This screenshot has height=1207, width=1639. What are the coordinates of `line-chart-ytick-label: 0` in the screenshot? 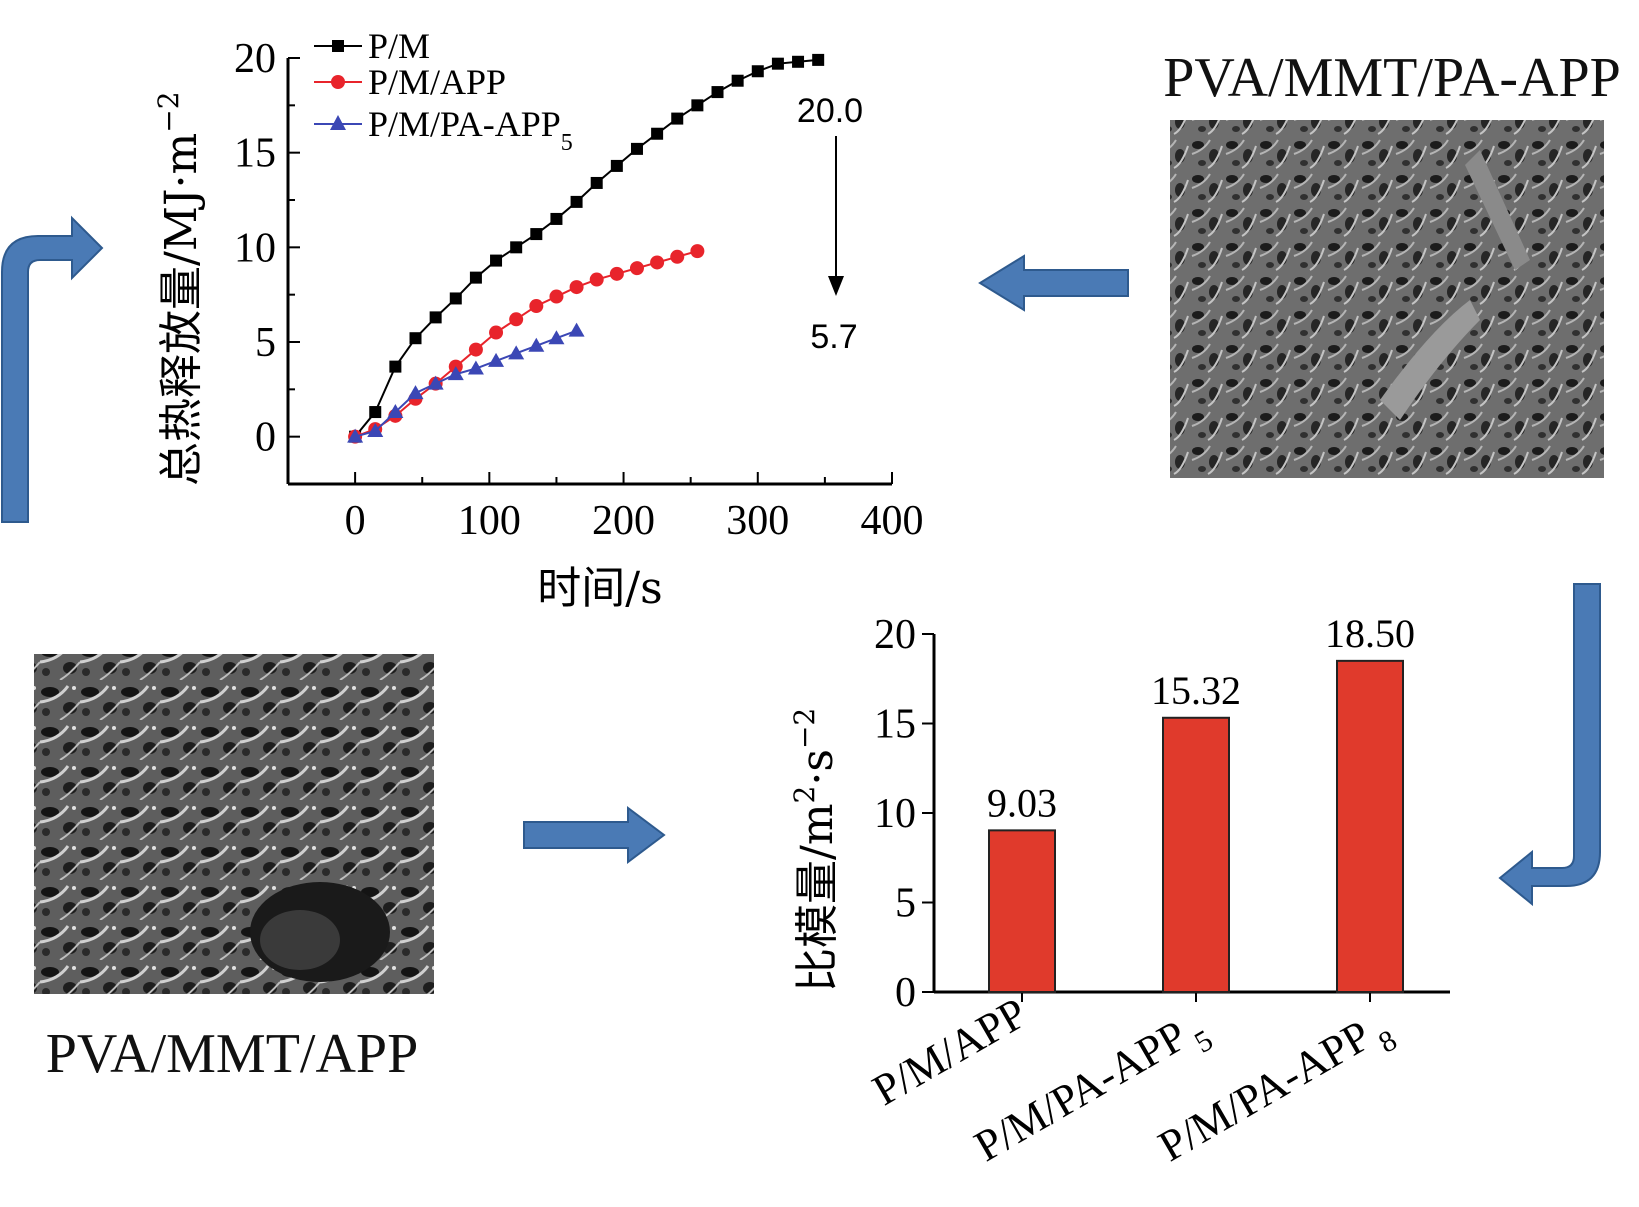 It's located at (265, 438).